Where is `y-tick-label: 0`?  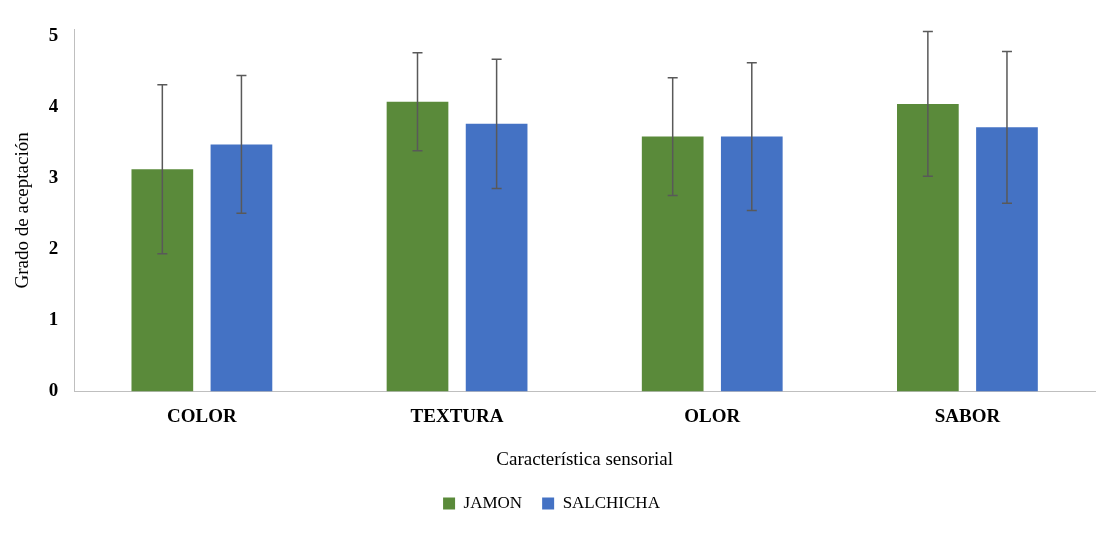
y-tick-label: 0 is located at coordinates (53, 390).